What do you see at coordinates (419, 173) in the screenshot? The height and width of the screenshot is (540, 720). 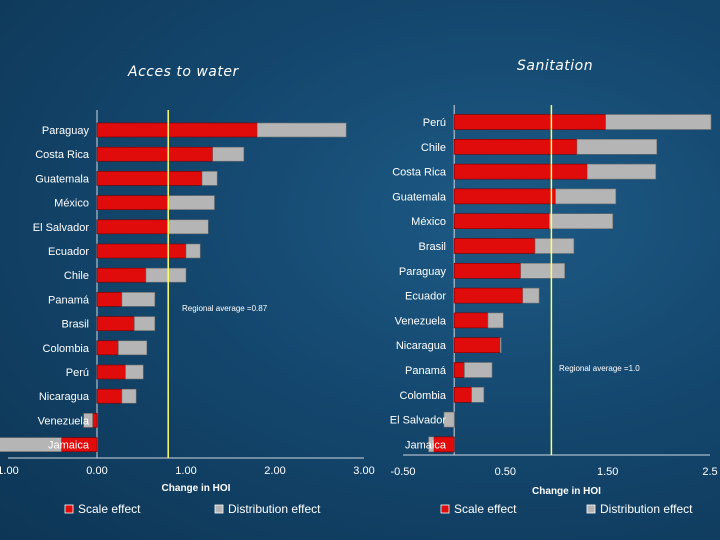 I see `sanitation-category-label: Costa Rica` at bounding box center [419, 173].